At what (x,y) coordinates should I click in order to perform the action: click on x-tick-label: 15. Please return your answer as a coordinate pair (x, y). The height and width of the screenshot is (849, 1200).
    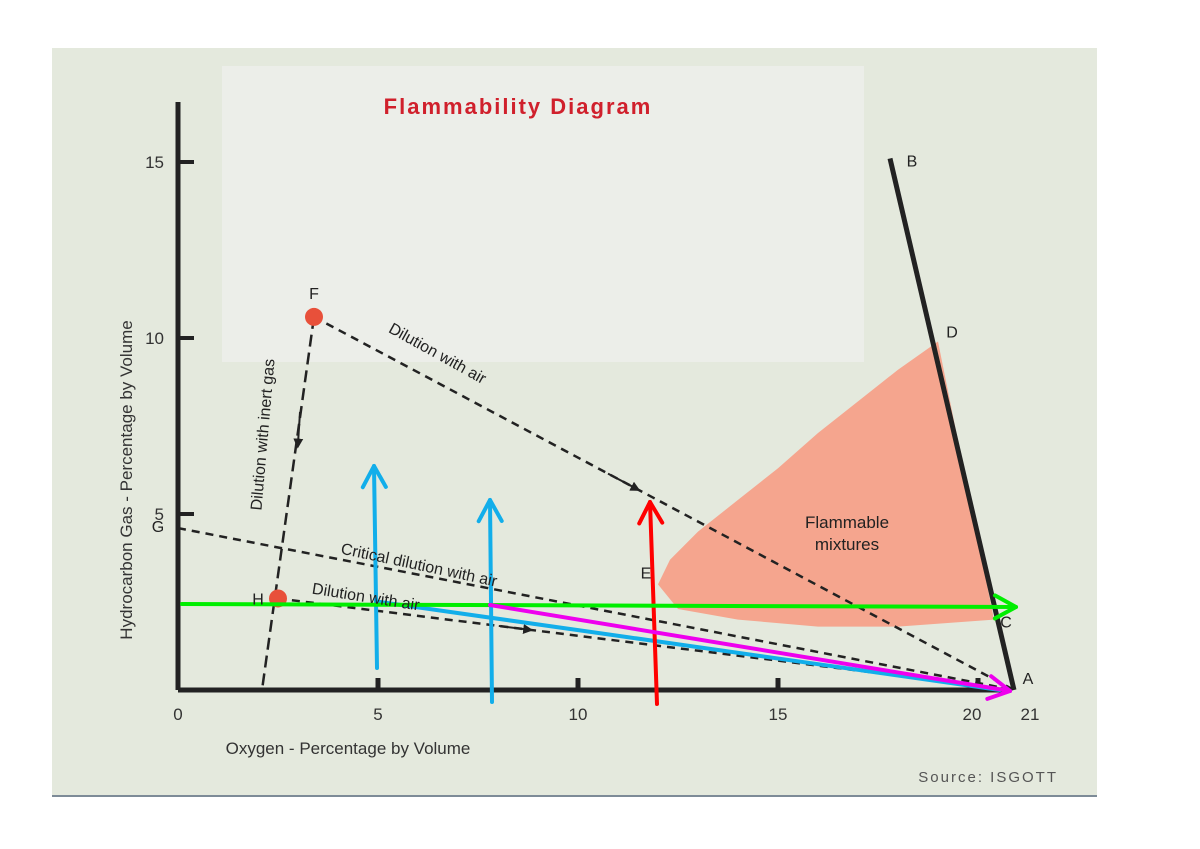
    Looking at the image, I should click on (778, 714).